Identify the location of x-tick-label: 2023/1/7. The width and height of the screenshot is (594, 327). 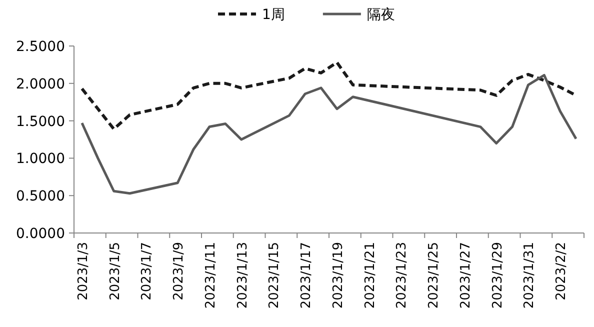
(147, 271).